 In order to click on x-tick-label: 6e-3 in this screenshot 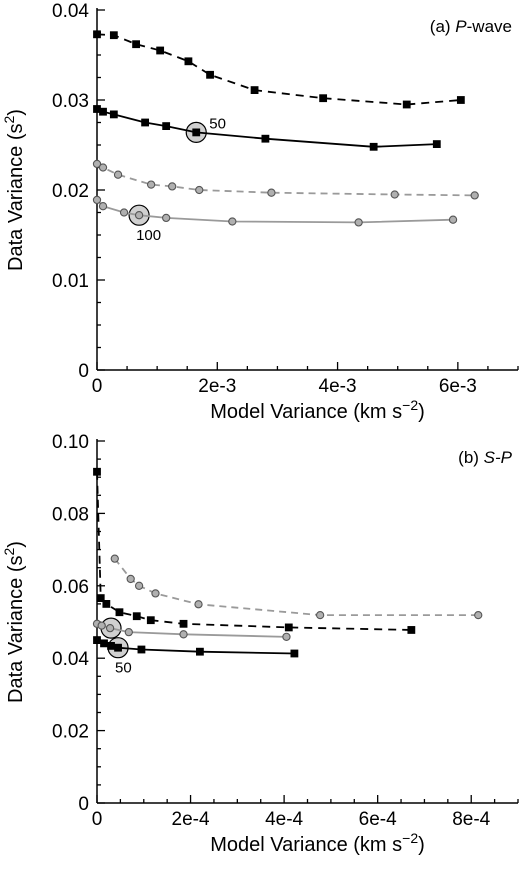, I will do `click(458, 386)`.